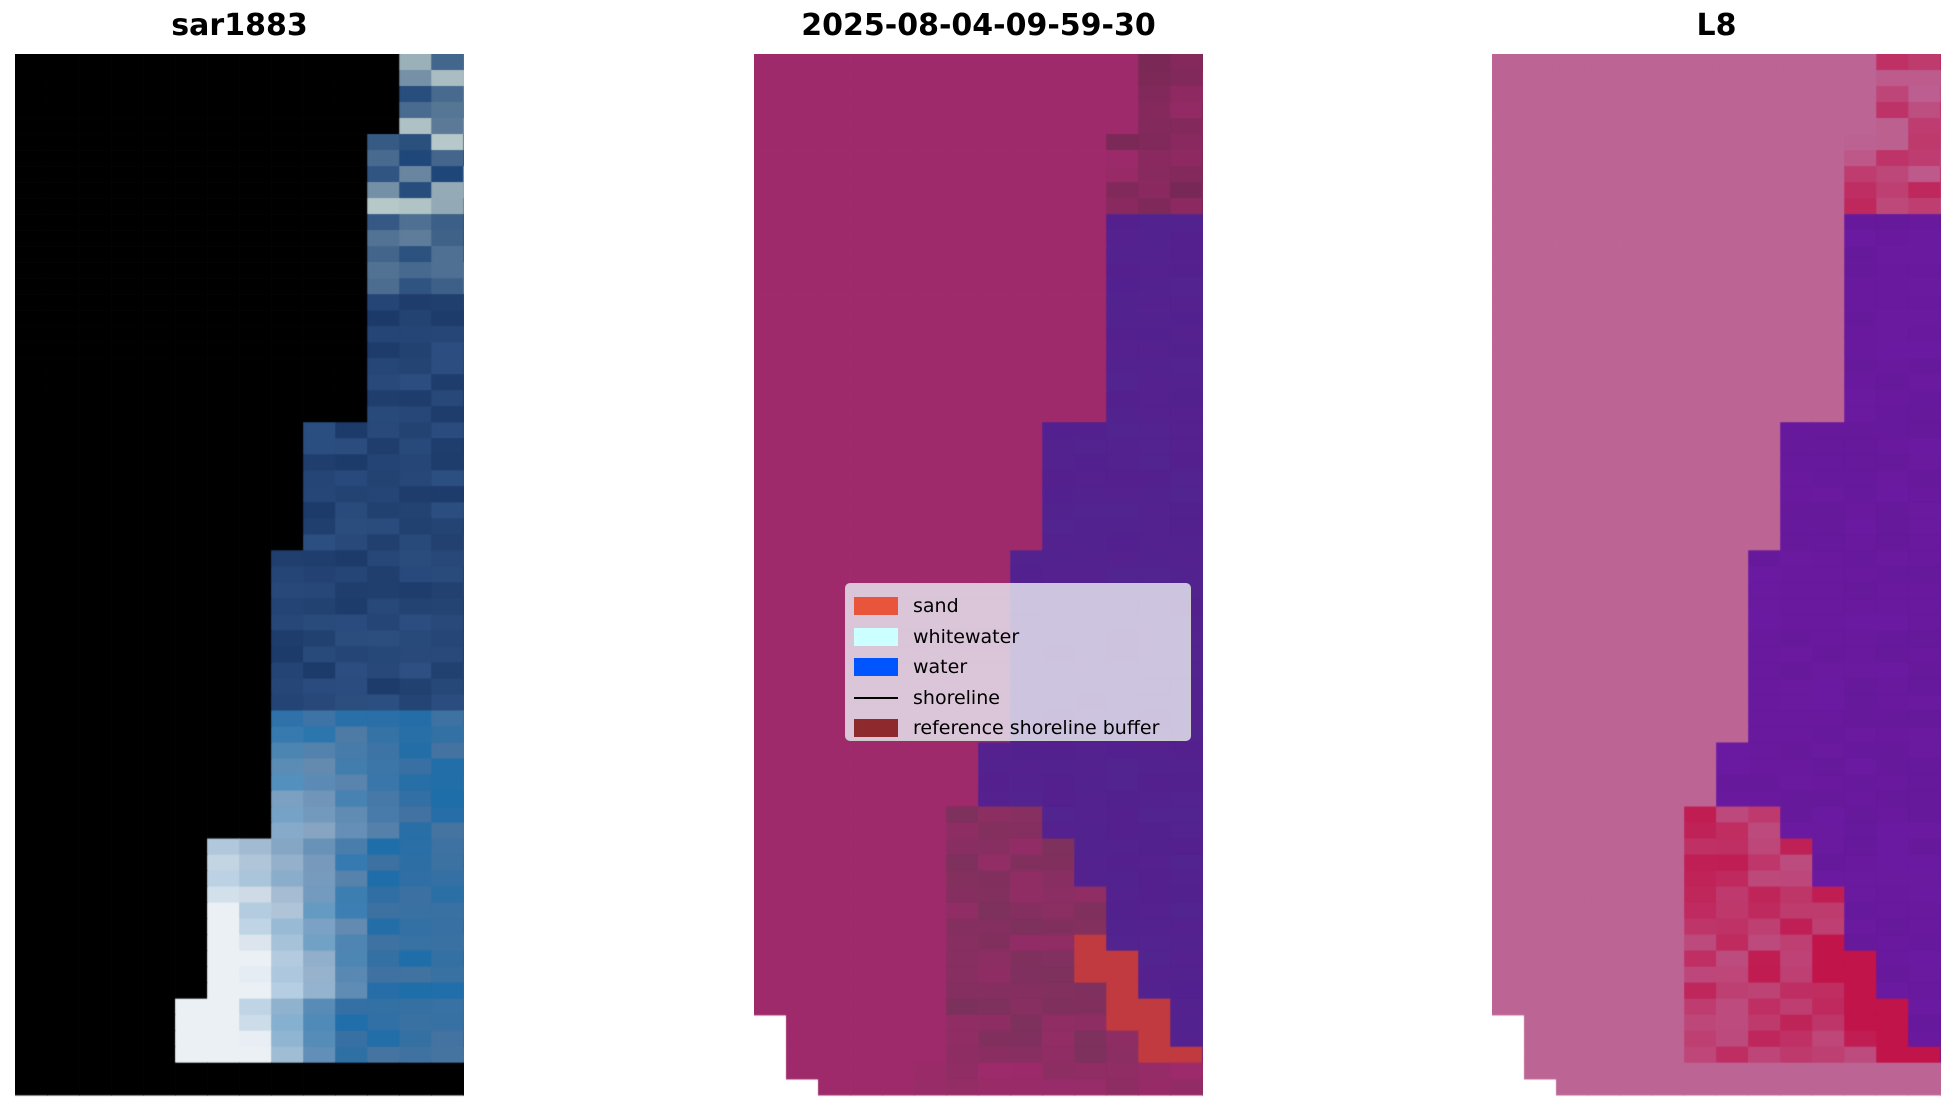 The image size is (1954, 1108). Describe the element at coordinates (1036, 728) in the screenshot. I see `legend-label: reference shoreline buffer` at that location.